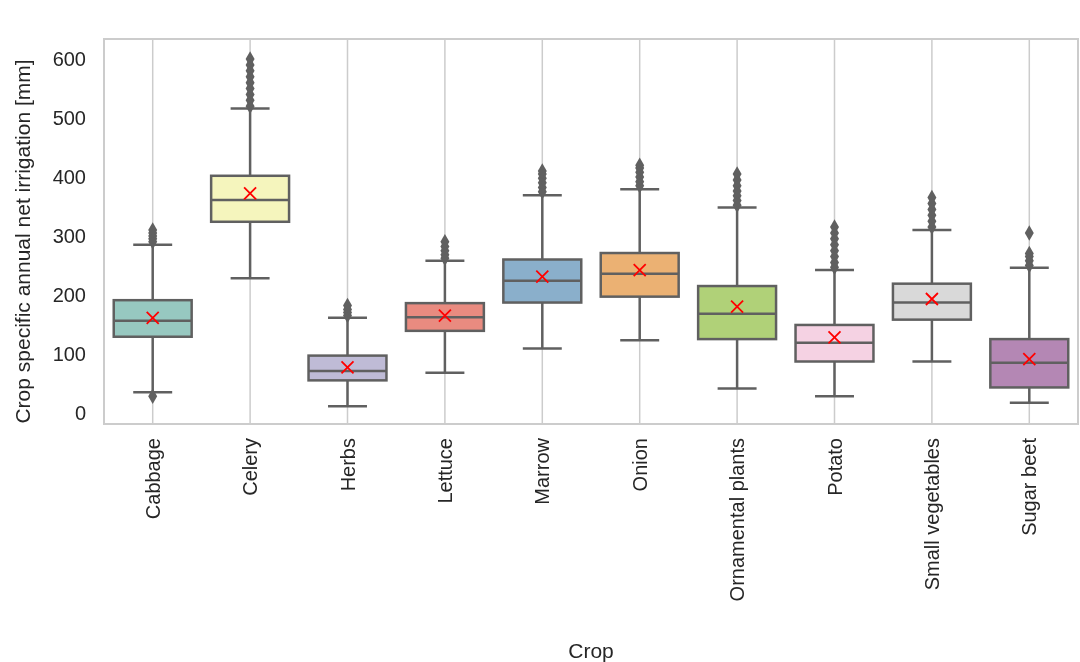  I want to click on x-axis-title: Crop, so click(591, 650).